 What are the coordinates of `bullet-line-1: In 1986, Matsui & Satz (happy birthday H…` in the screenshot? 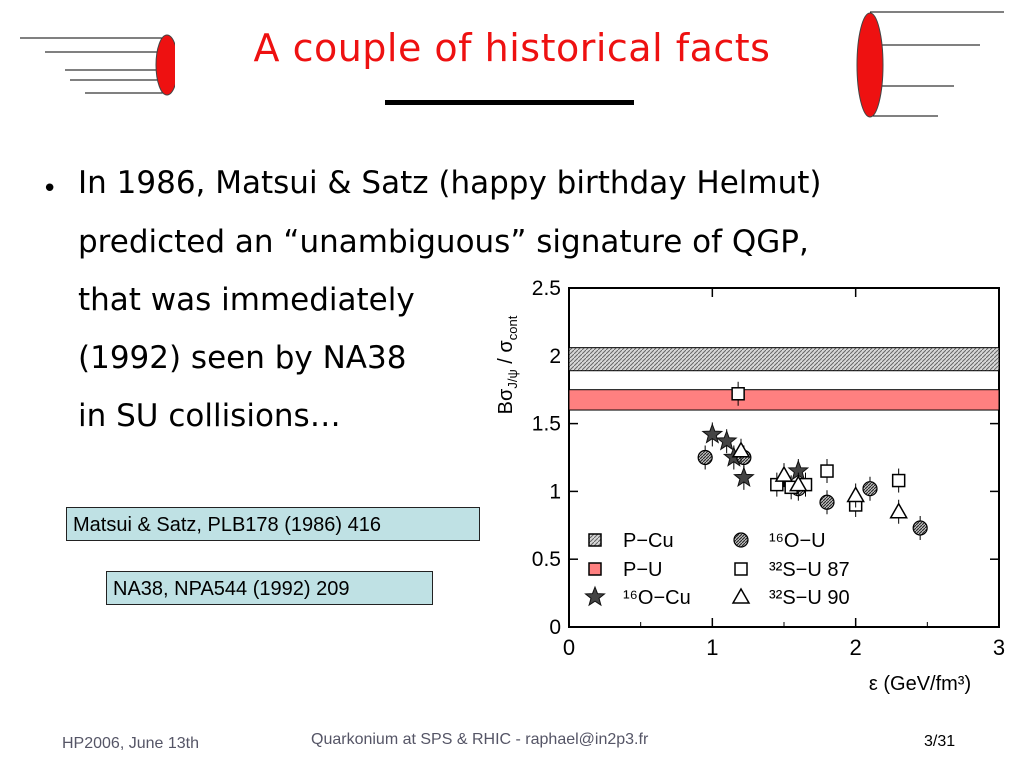 It's located at (450, 183).